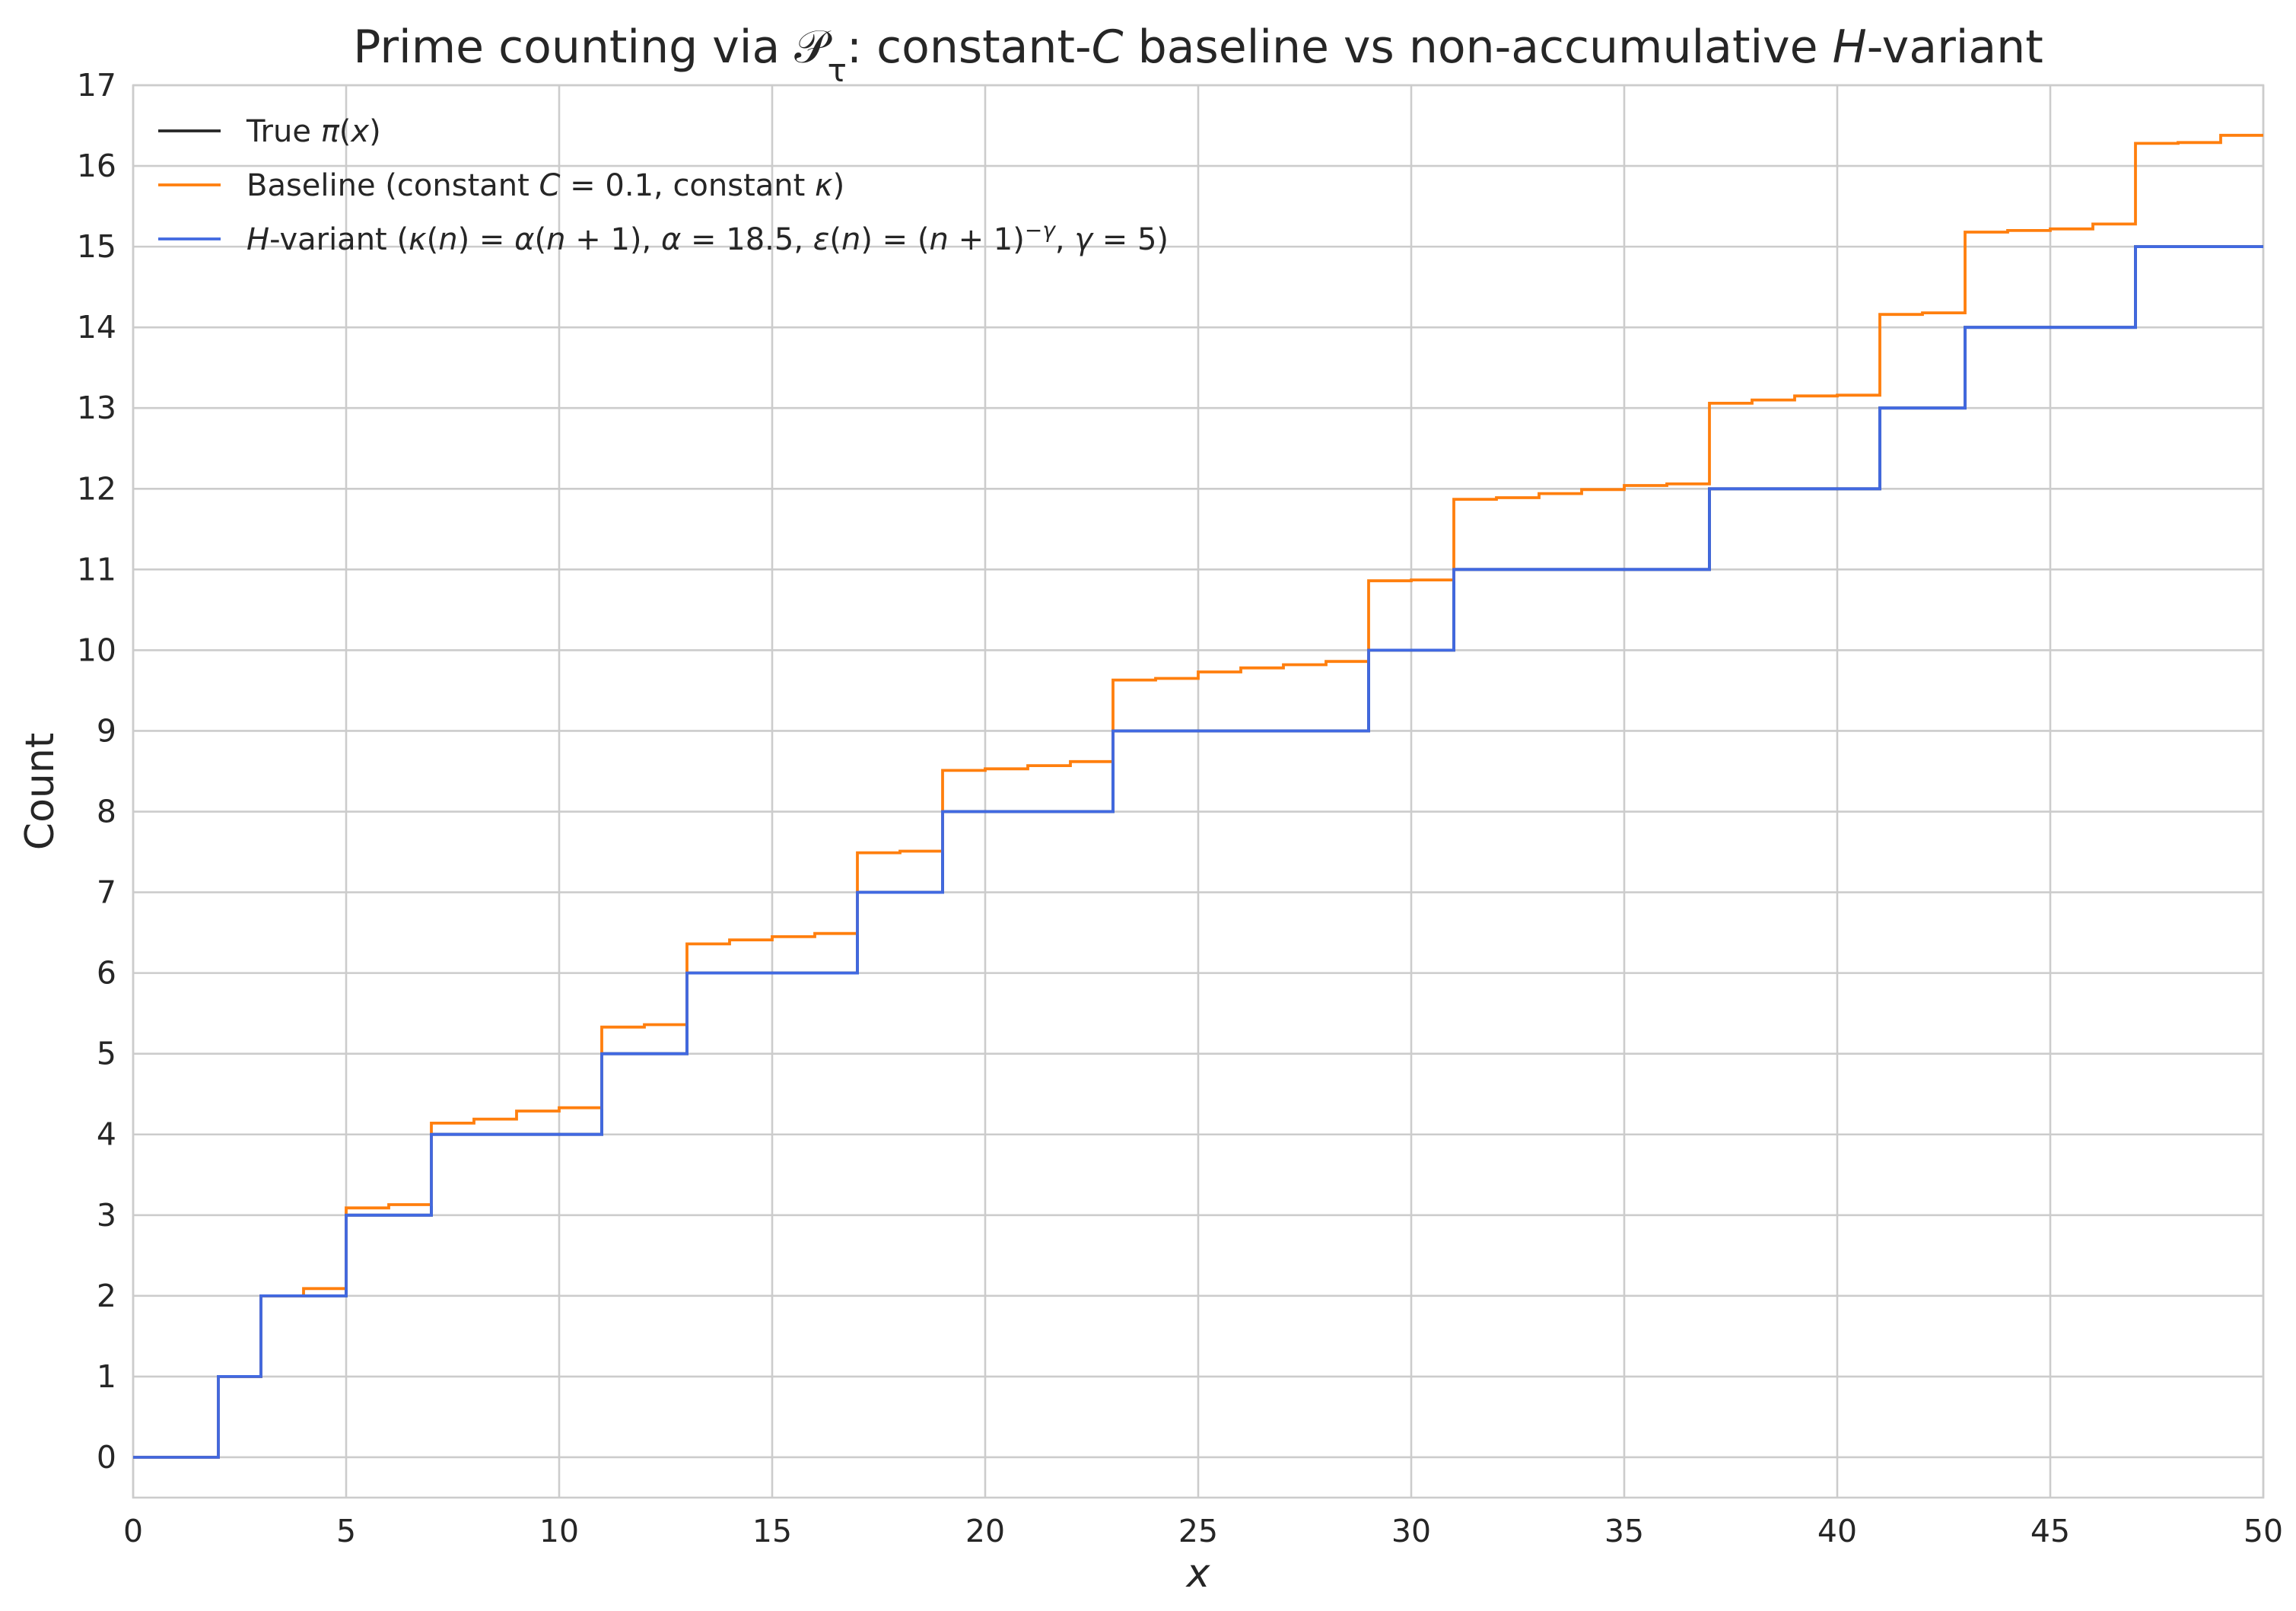  What do you see at coordinates (107, 1215) in the screenshot?
I see `y-tick-label: 3` at bounding box center [107, 1215].